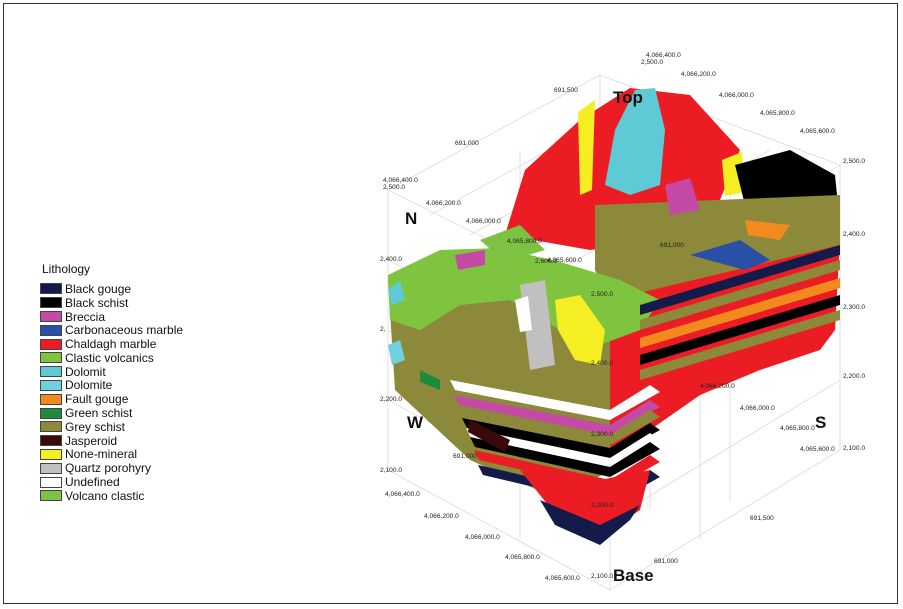 This screenshot has height=609, width=903. Describe the element at coordinates (698, 74) in the screenshot. I see `tick-northing-top-1: 4,066,200.0` at that location.